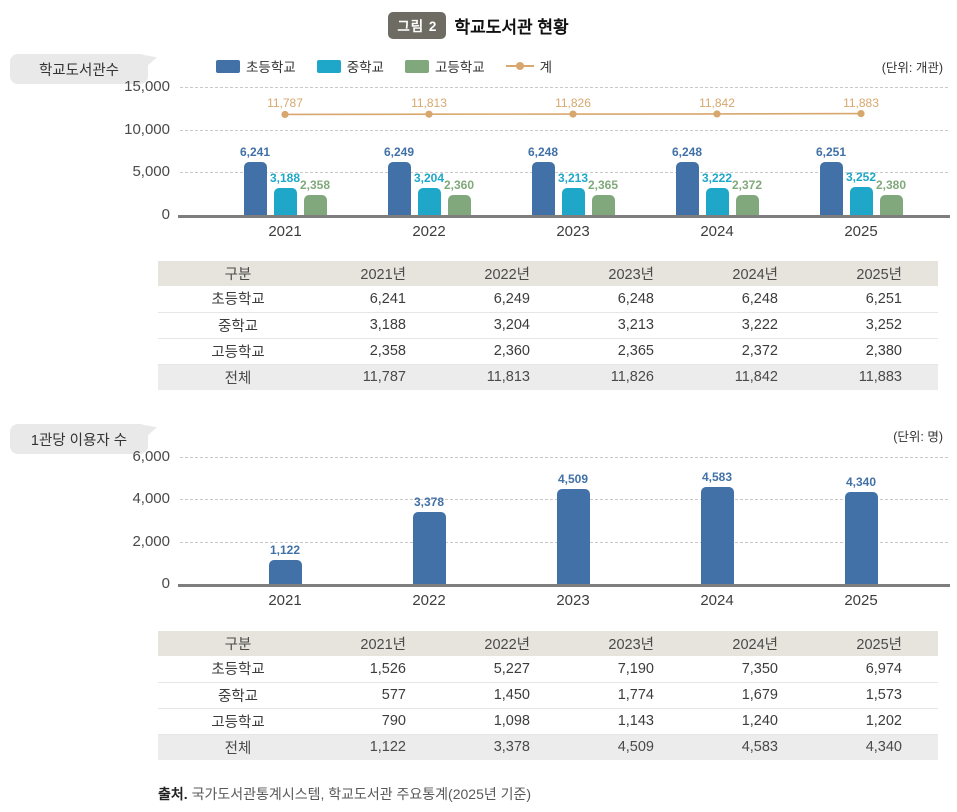 The image size is (957, 812). What do you see at coordinates (459, 67) in the screenshot?
I see `legend-label: 고등학교` at bounding box center [459, 67].